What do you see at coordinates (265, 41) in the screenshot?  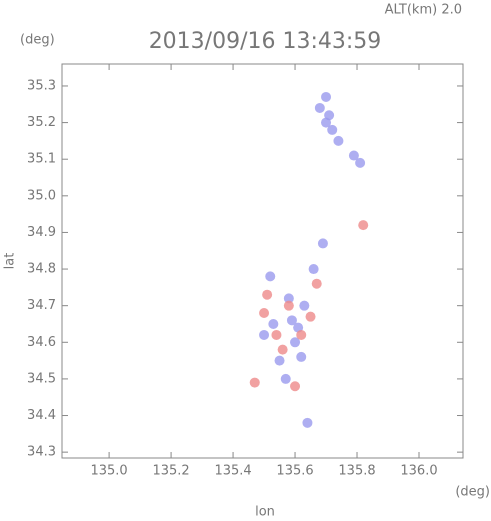 I see `chart-title: 2013/09/16 13:43:59` at bounding box center [265, 41].